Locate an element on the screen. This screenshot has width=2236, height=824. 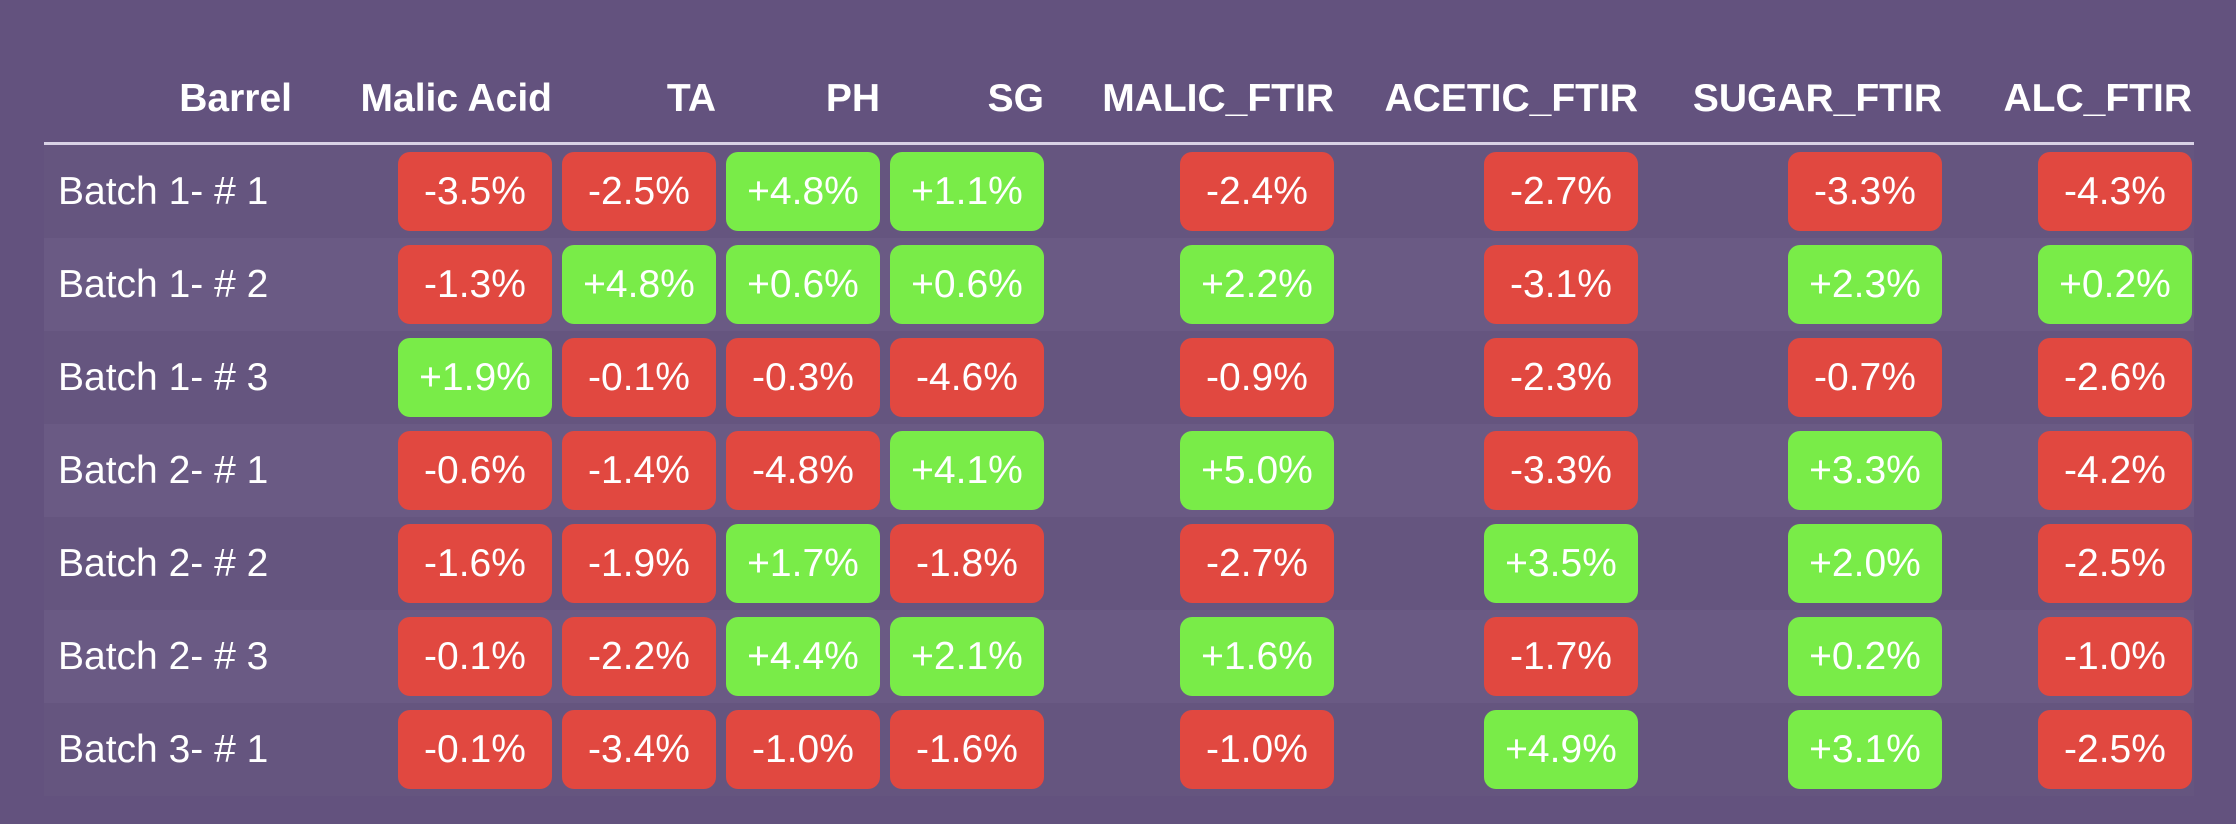
column-header-malic-acid: Malic Acid is located at coordinates (424, 100).